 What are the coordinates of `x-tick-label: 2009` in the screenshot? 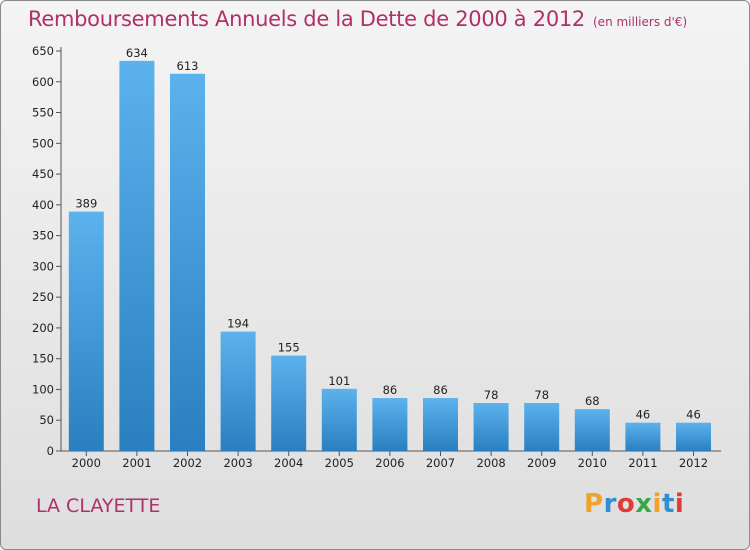 It's located at (541, 463).